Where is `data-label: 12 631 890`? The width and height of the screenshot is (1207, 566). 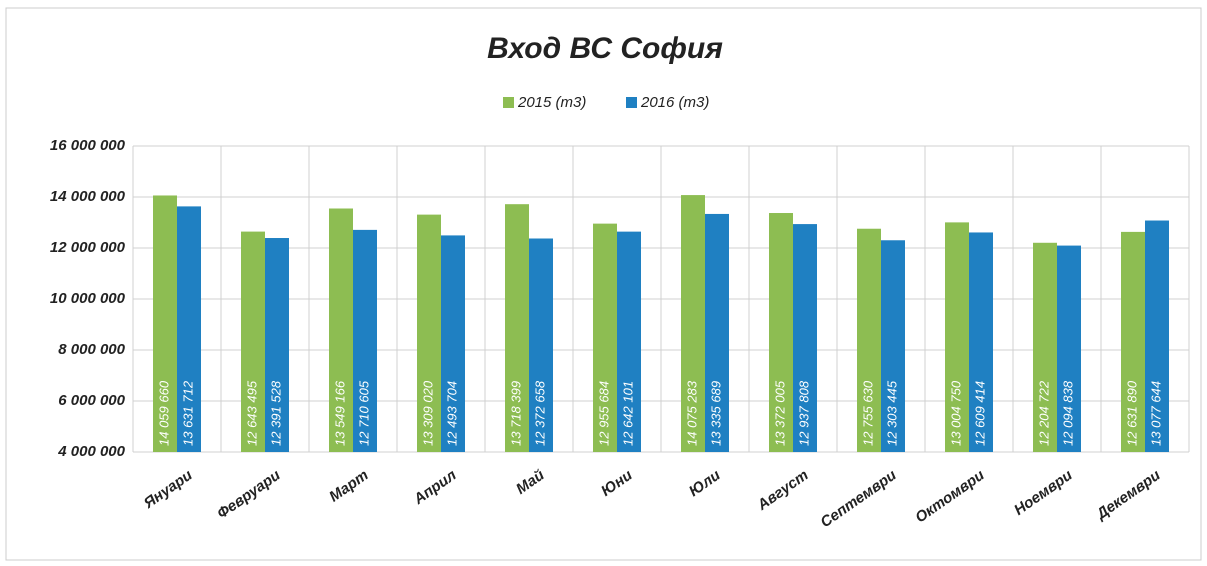 data-label: 12 631 890 is located at coordinates (1131, 413).